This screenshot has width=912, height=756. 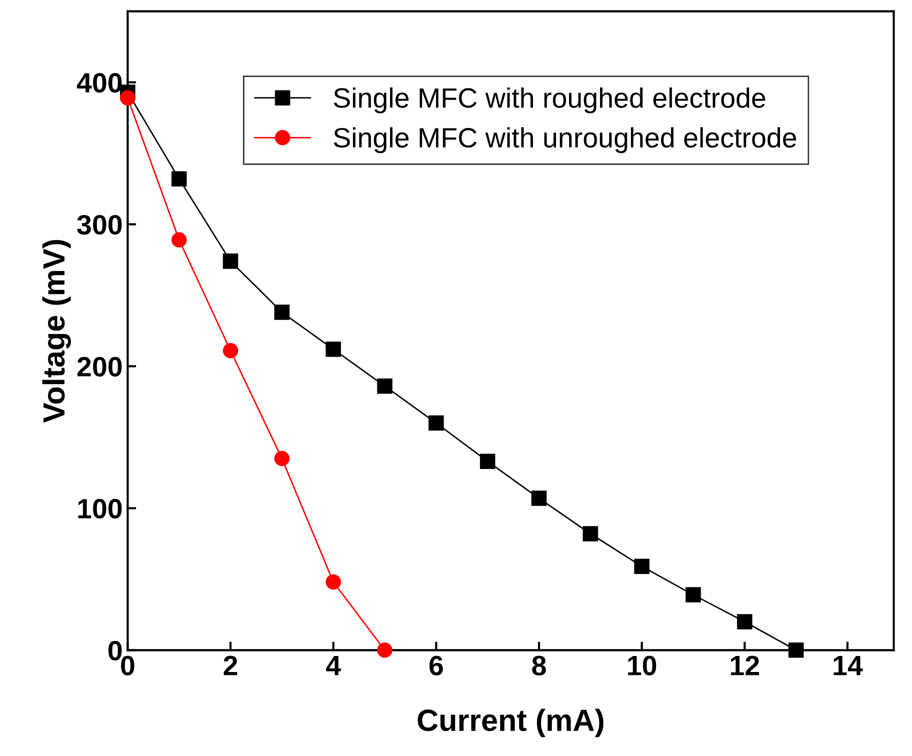 What do you see at coordinates (231, 666) in the screenshot?
I see `x-tick-label: 2` at bounding box center [231, 666].